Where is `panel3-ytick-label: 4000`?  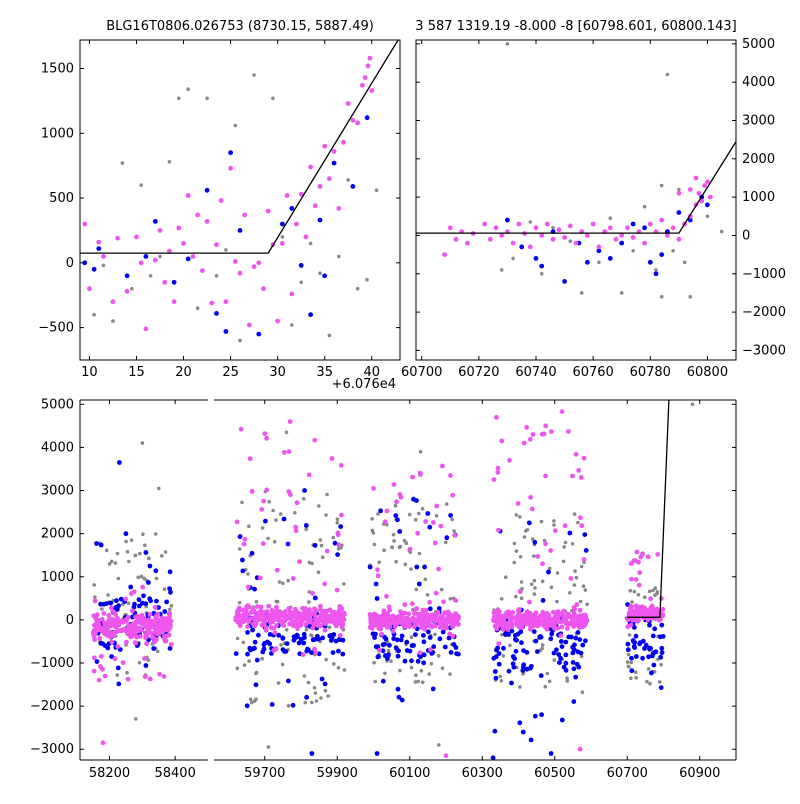
panel3-ytick-label: 4000 is located at coordinates (57, 447).